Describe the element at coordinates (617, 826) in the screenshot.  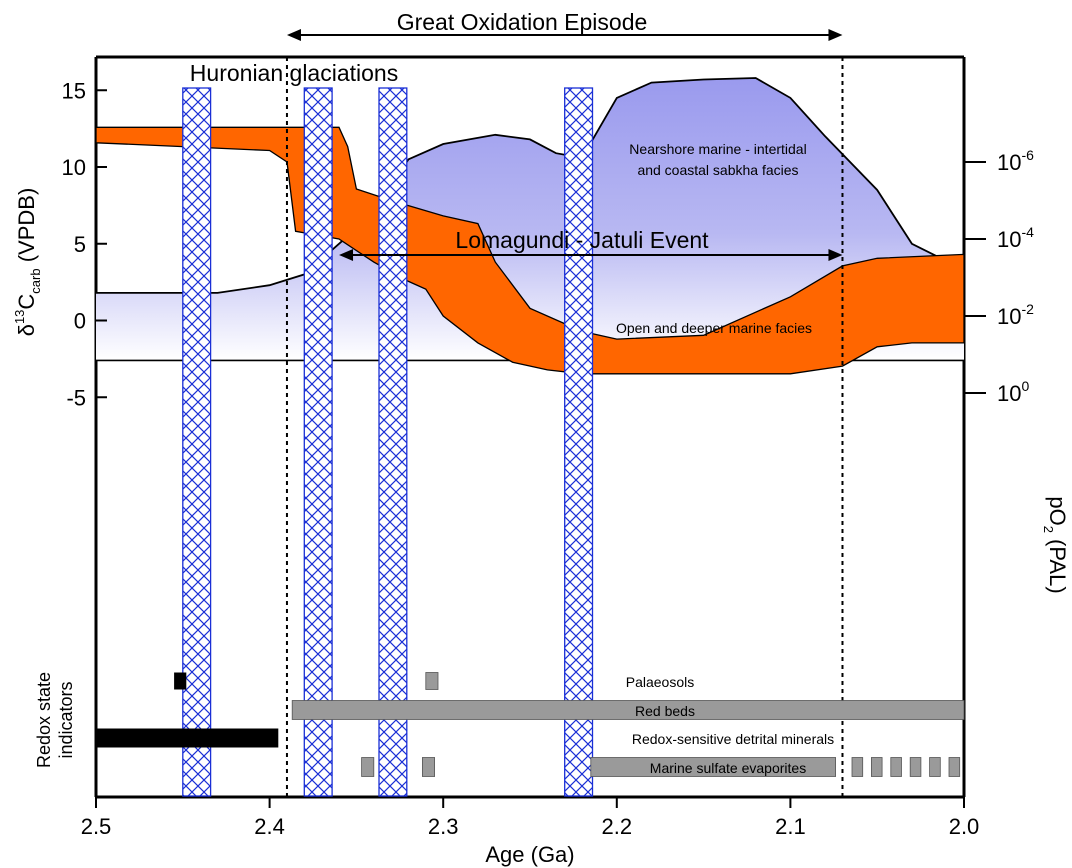
I see `x-tick-label-3: 2.2` at that location.